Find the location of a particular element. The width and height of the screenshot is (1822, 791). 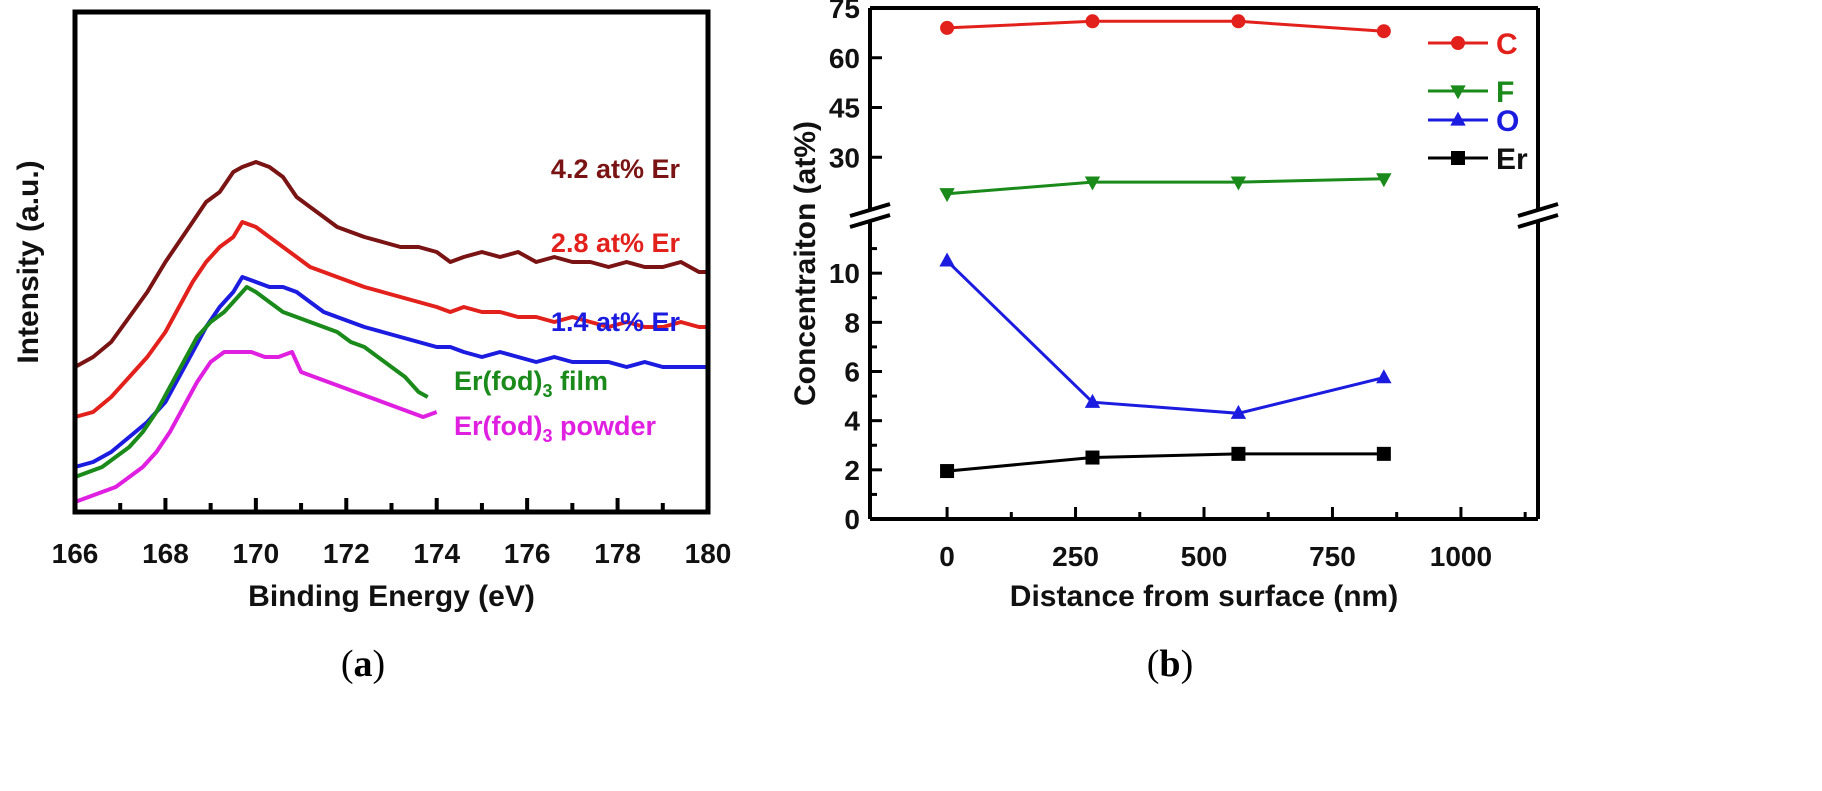

series-label-3: 1.4 at% Er is located at coordinates (616, 322).